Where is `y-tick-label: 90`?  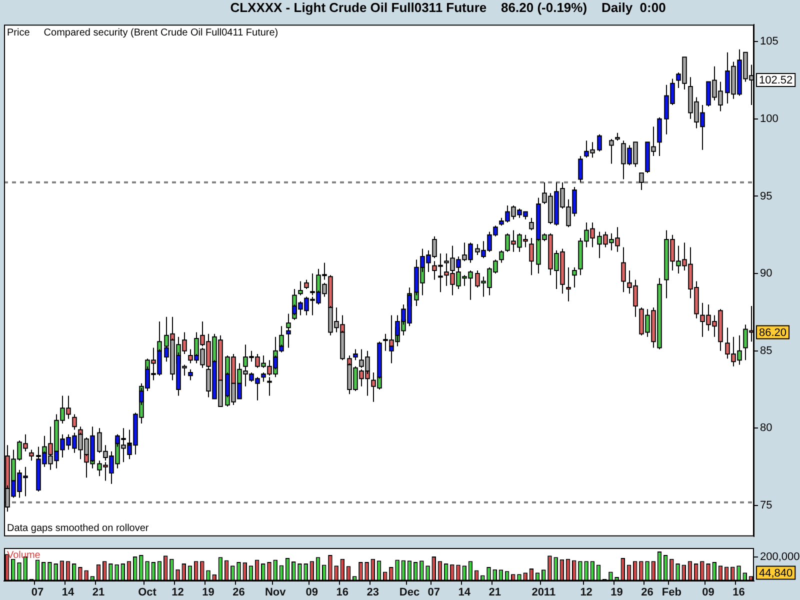
y-tick-label: 90 is located at coordinates (766, 274).